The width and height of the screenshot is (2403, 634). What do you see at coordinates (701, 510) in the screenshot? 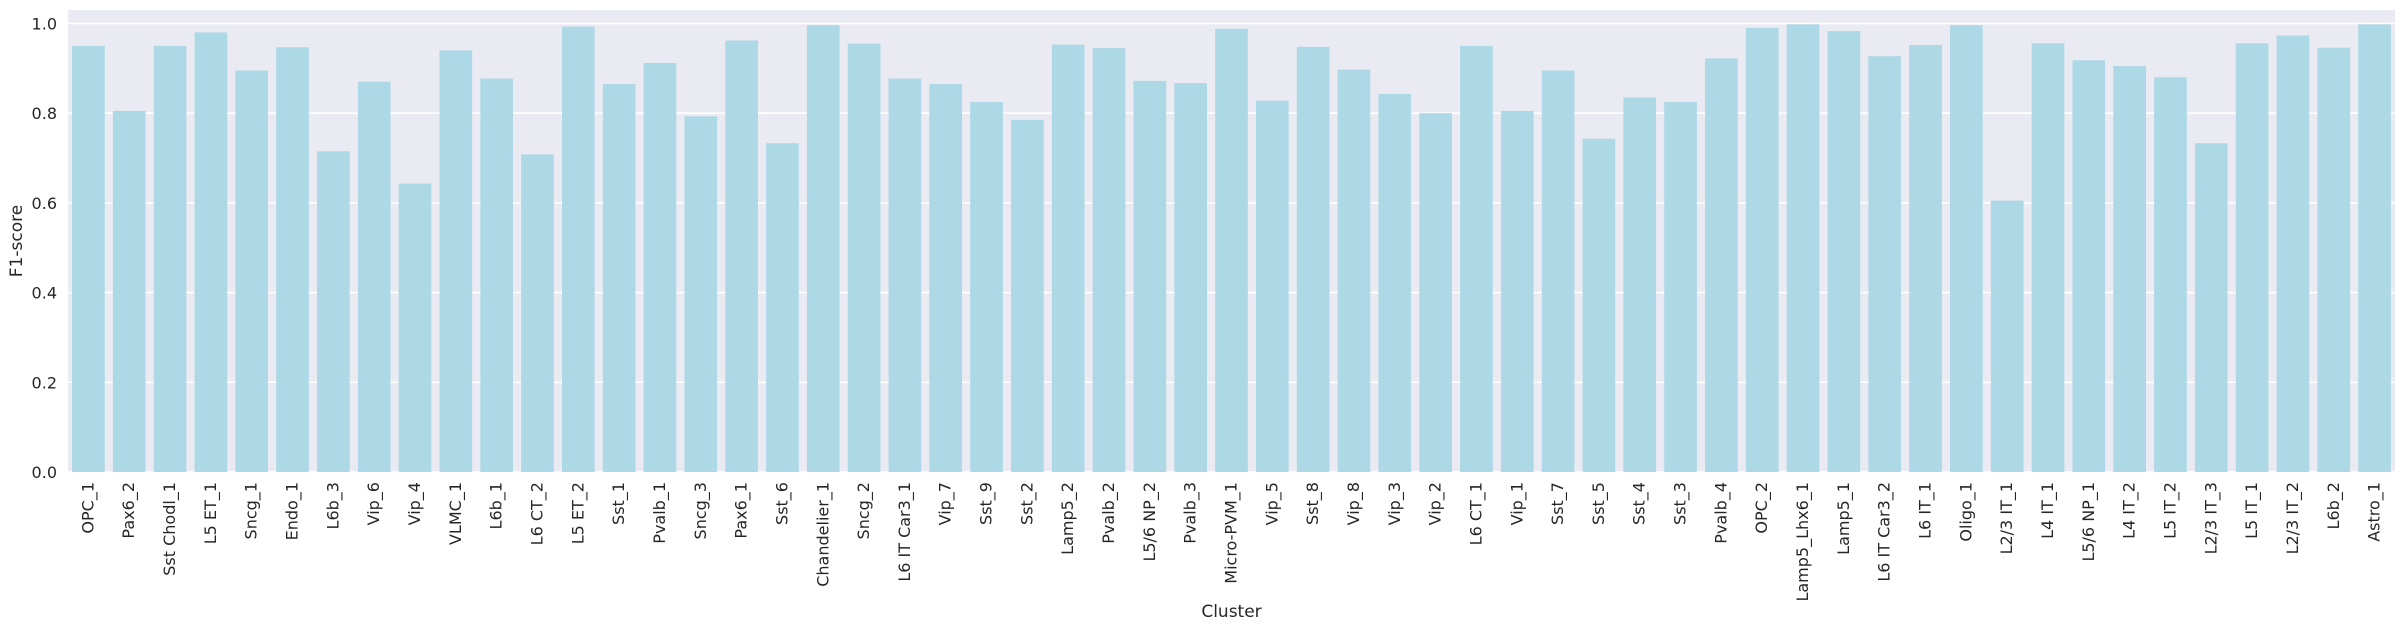
I see `x-tick-label: Sncg_3` at bounding box center [701, 510].